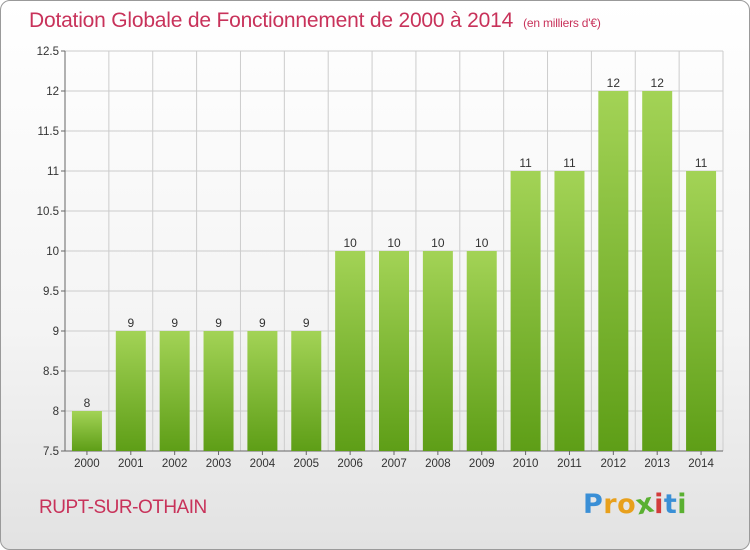  I want to click on bar-2005, so click(306, 391).